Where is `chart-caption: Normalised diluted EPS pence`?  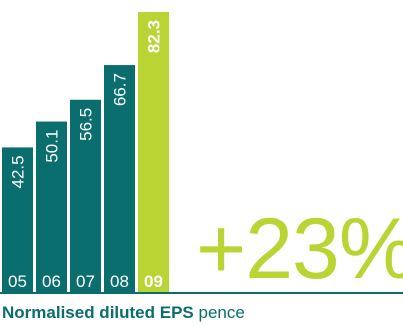 chart-caption: Normalised diluted EPS pence is located at coordinates (123, 313).